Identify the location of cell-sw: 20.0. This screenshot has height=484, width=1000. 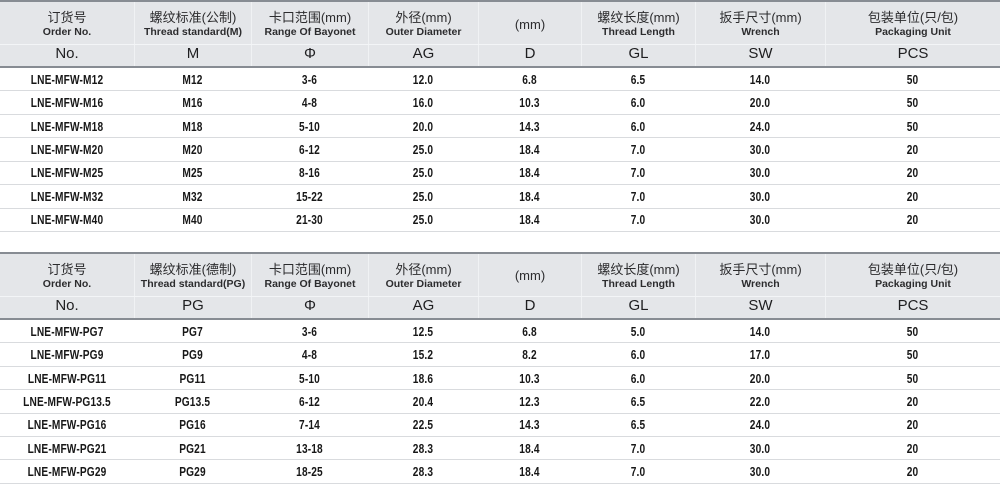
(760, 378).